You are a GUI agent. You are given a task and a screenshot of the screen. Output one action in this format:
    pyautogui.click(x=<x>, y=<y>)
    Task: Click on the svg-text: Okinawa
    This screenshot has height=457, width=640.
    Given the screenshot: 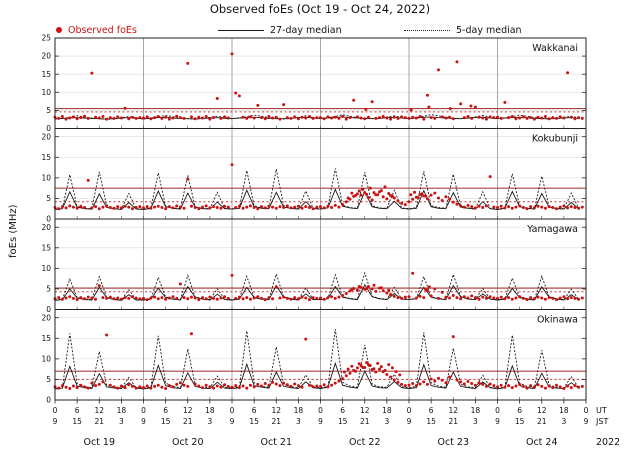 What is the action you would take?
    pyautogui.click(x=557, y=320)
    